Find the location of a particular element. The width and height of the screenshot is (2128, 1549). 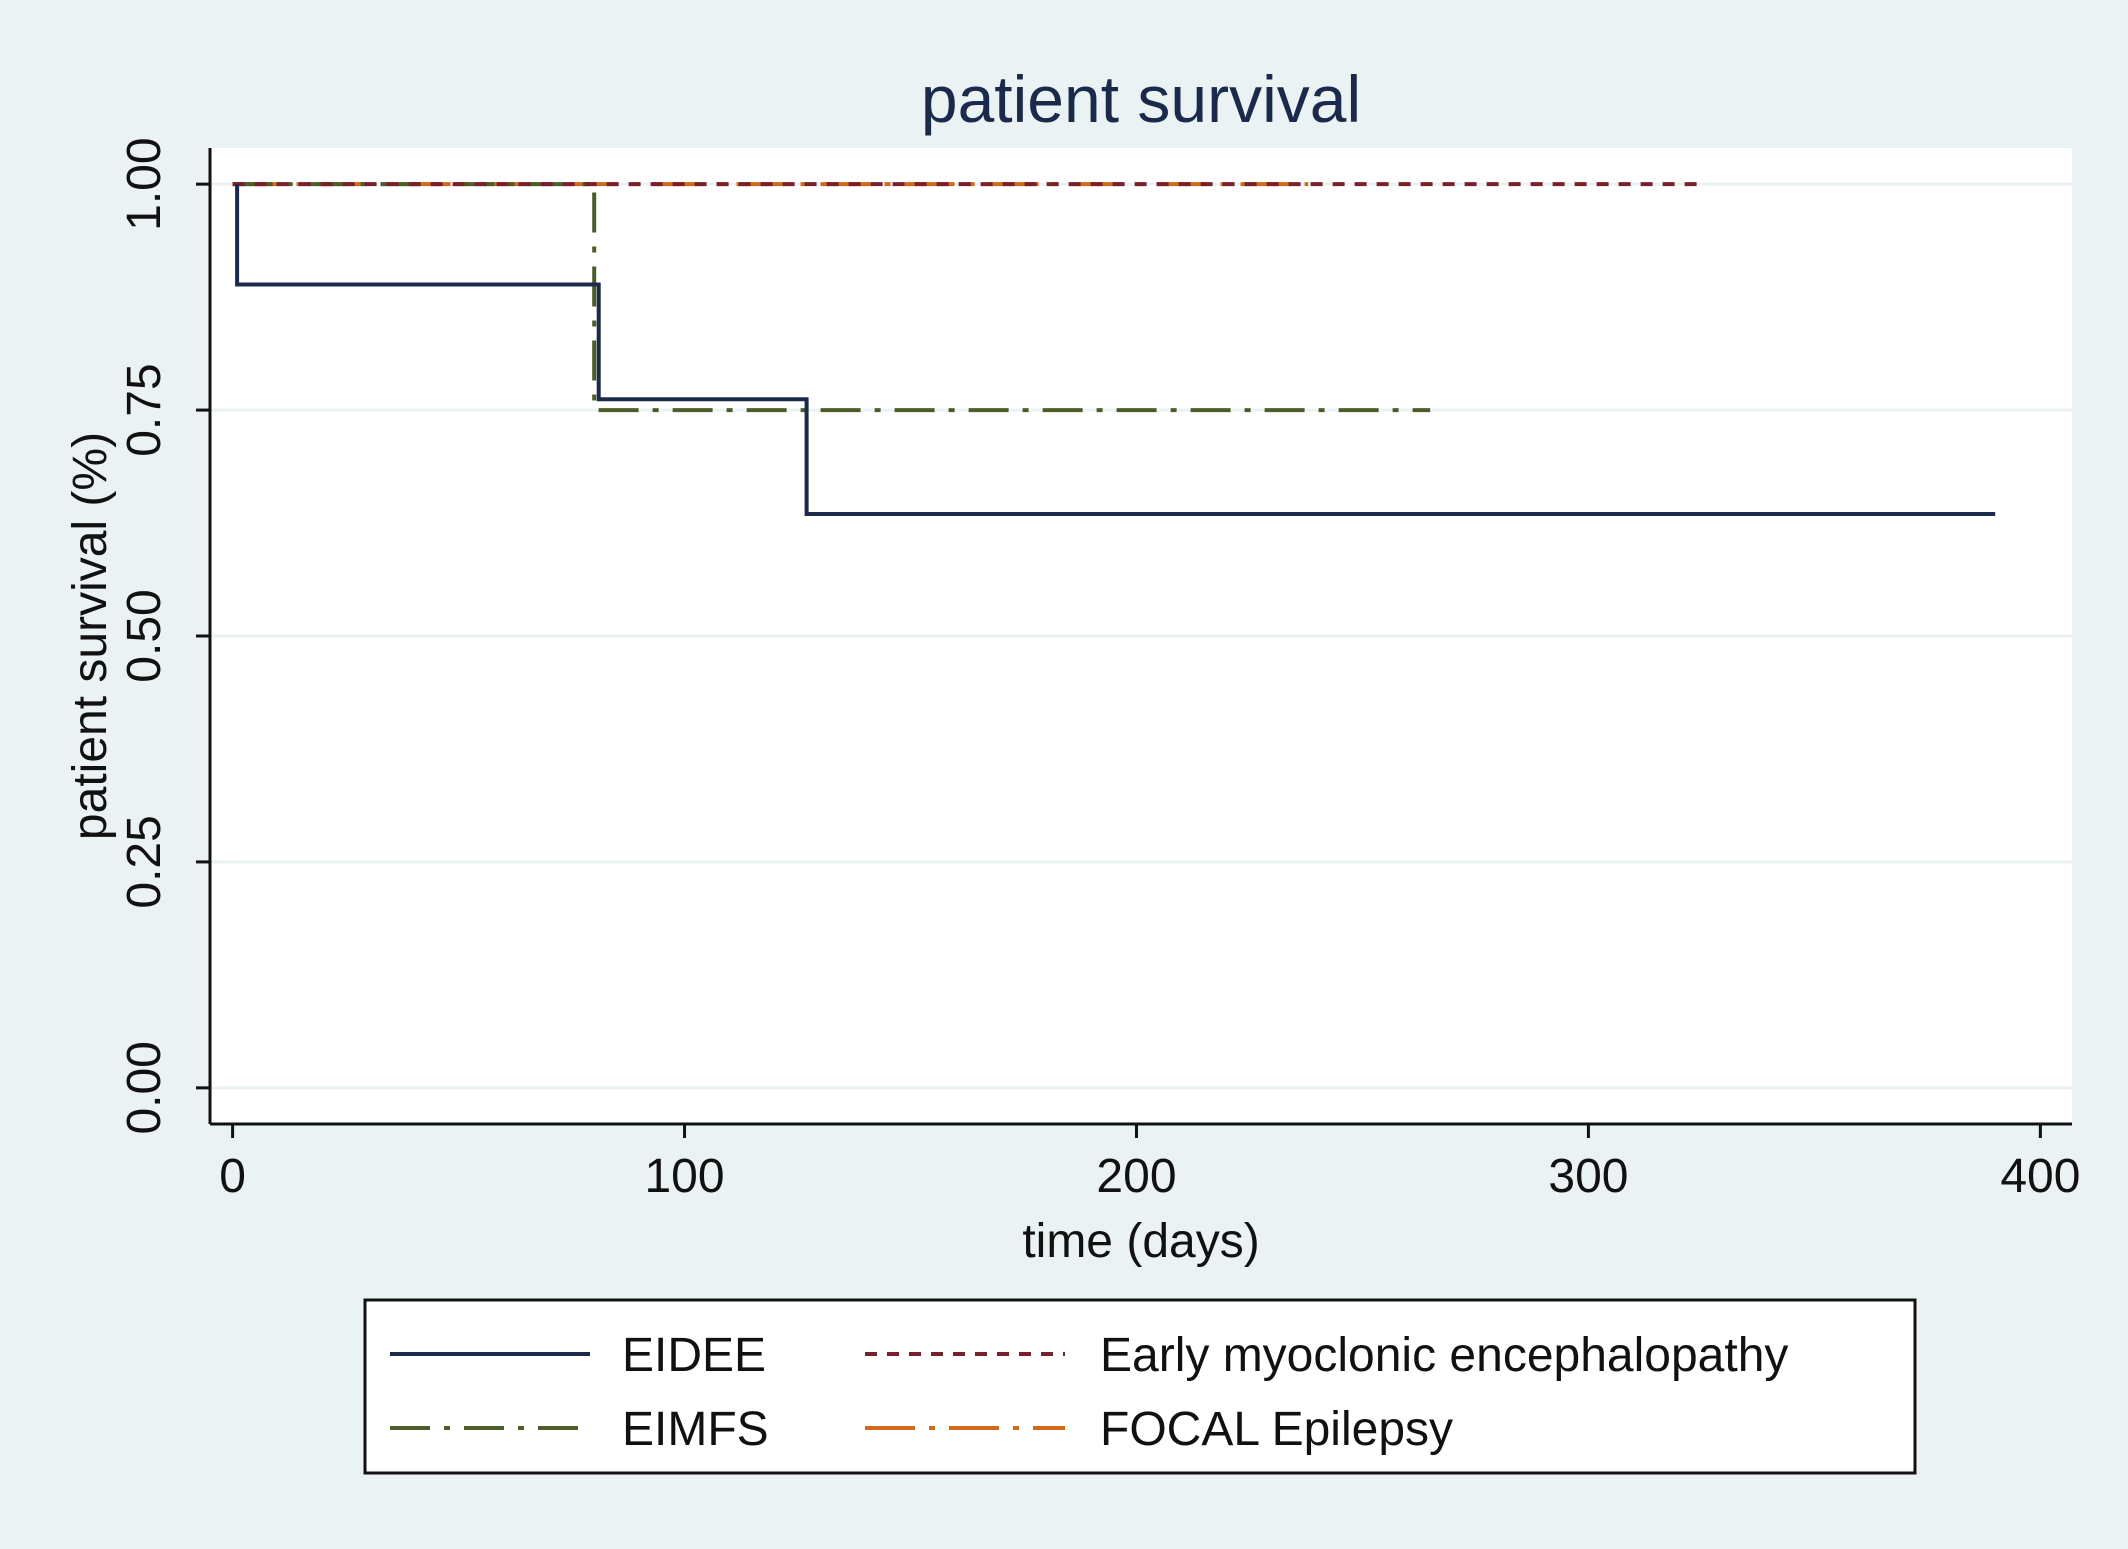

chart-title: patient survival is located at coordinates (1141, 99).